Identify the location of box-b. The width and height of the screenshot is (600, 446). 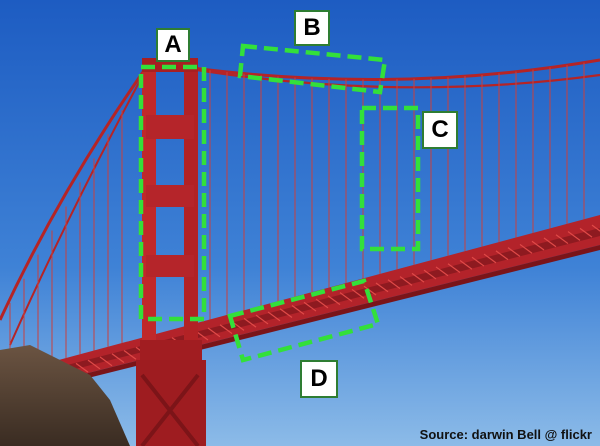
(312, 69).